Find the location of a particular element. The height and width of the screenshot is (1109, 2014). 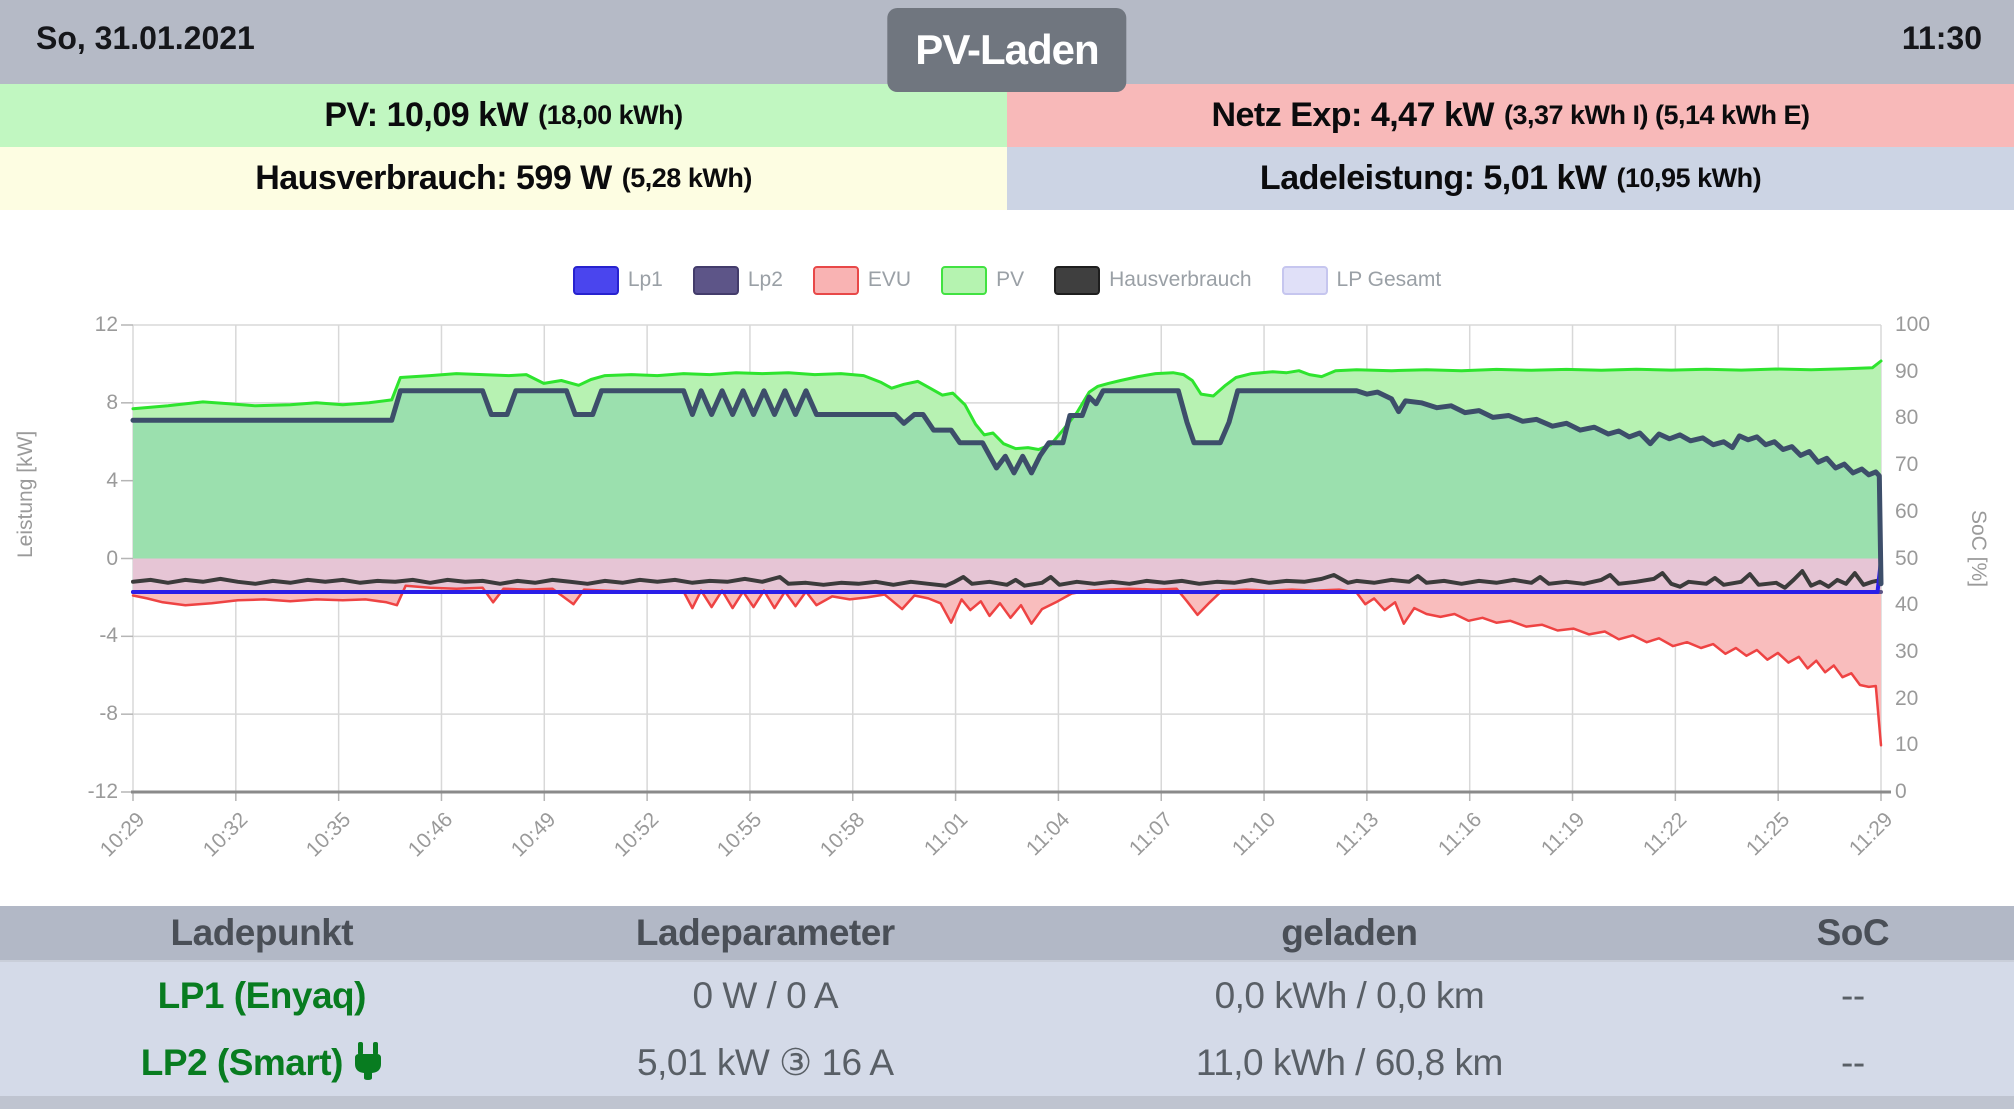

house-consumption-energy: (5,28 kWh) is located at coordinates (687, 178).